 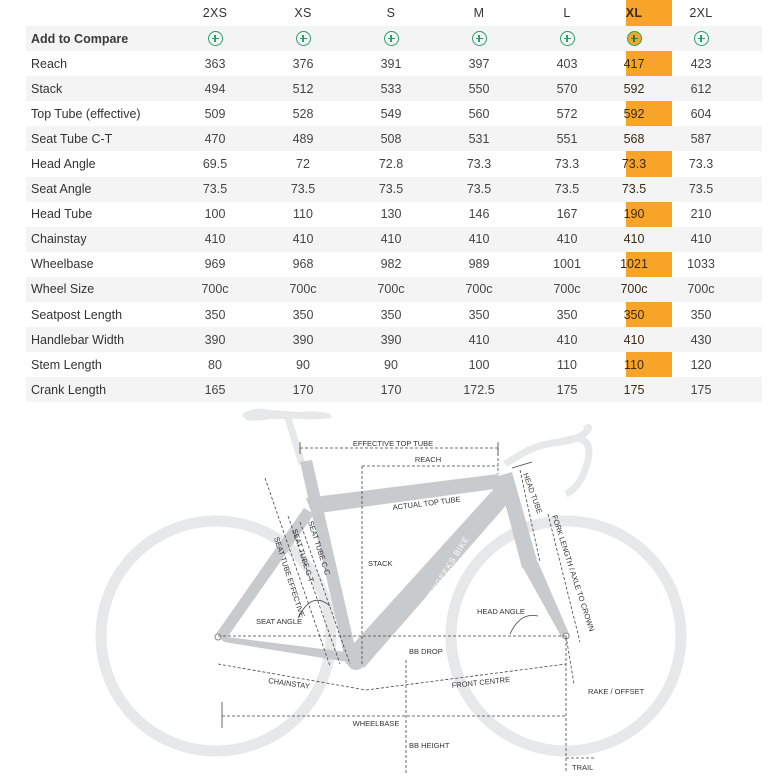 What do you see at coordinates (391, 214) in the screenshot?
I see `value-cell-s: 130` at bounding box center [391, 214].